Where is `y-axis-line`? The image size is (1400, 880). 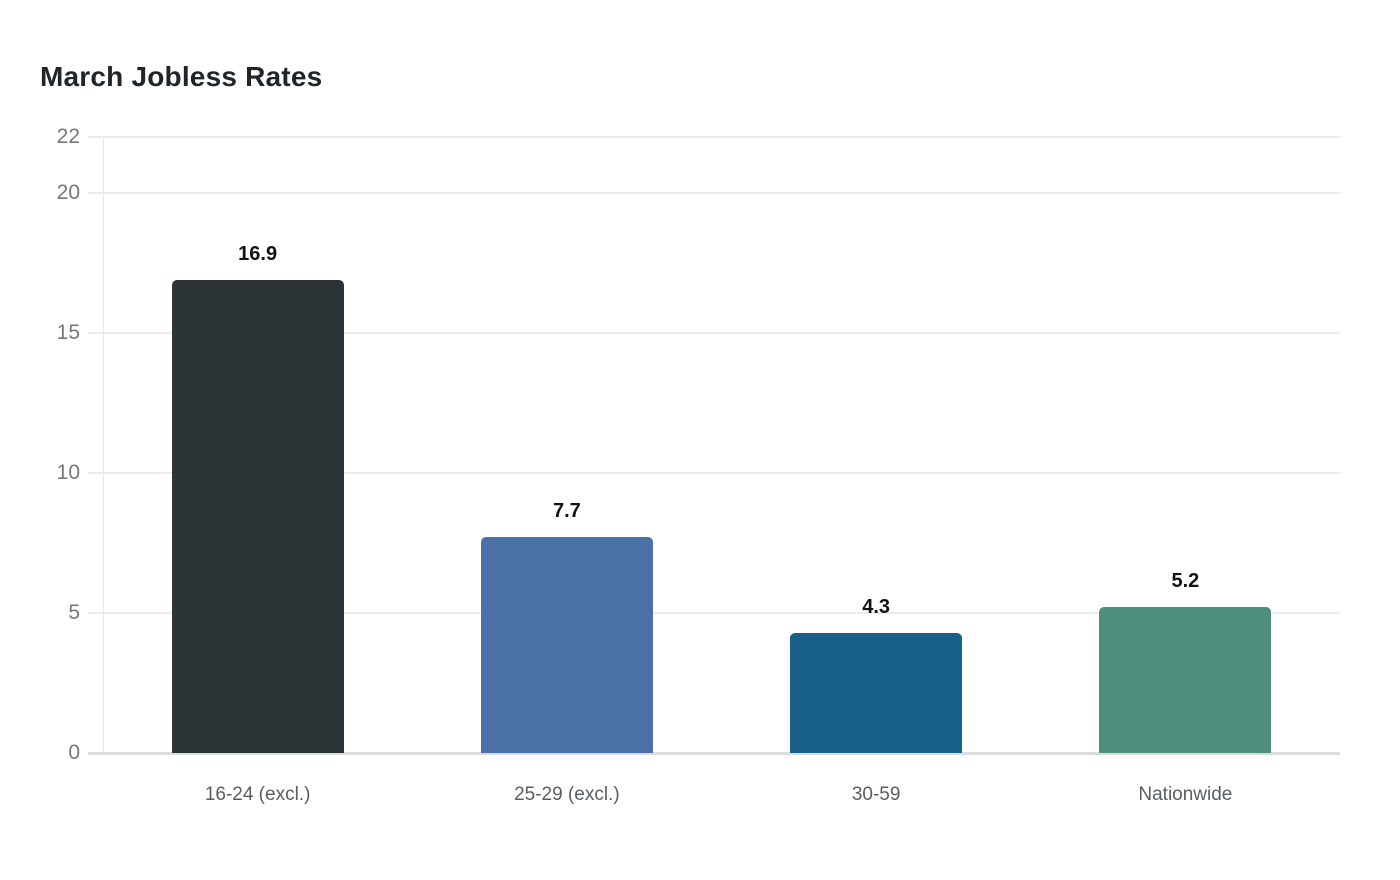 y-axis-line is located at coordinates (103, 445).